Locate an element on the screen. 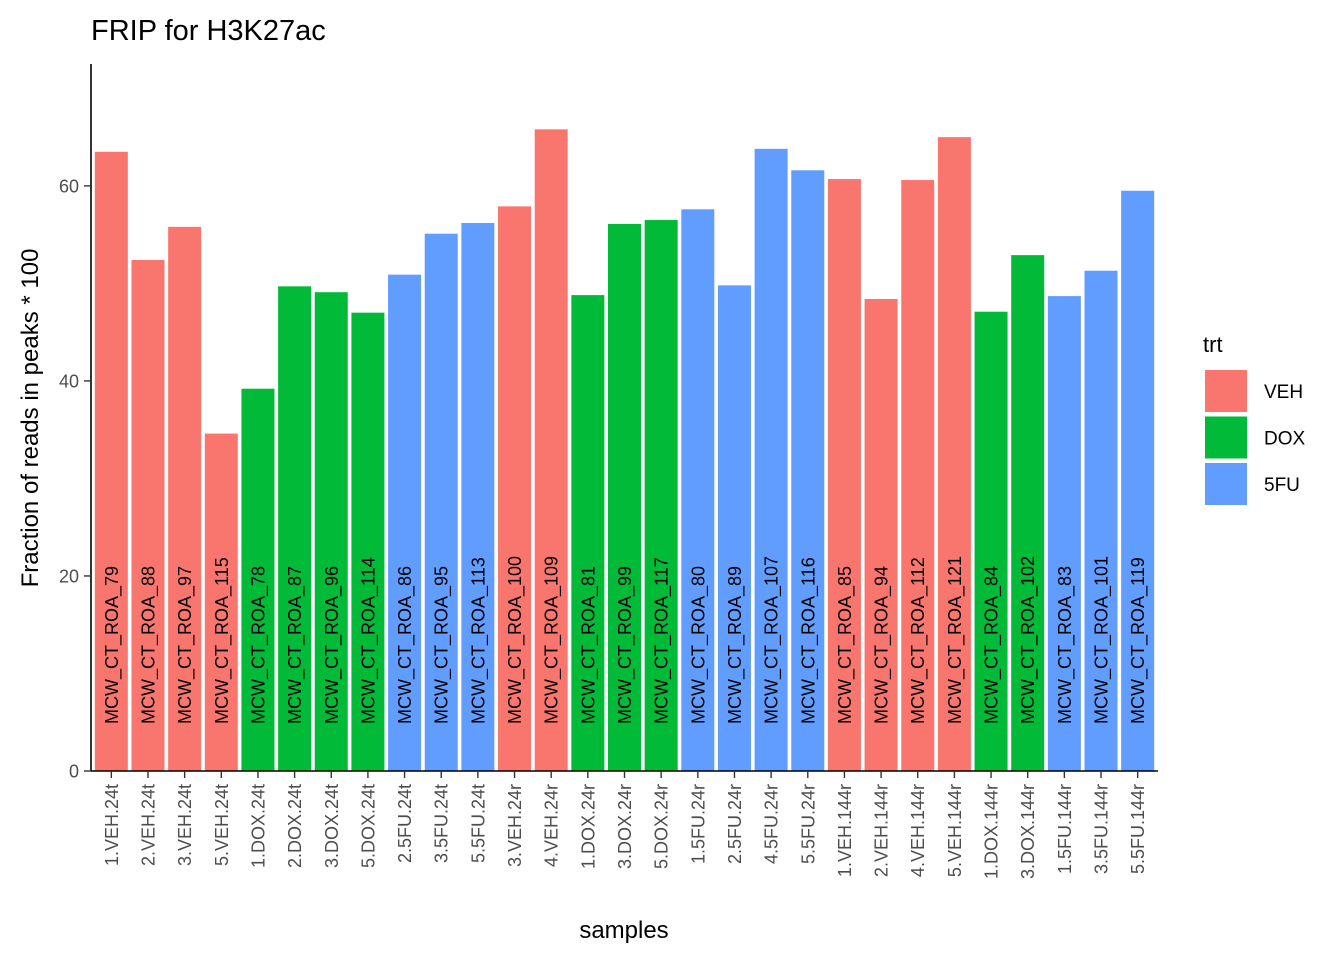  bar-label: MCW_CT_ROA_116 is located at coordinates (808, 640).